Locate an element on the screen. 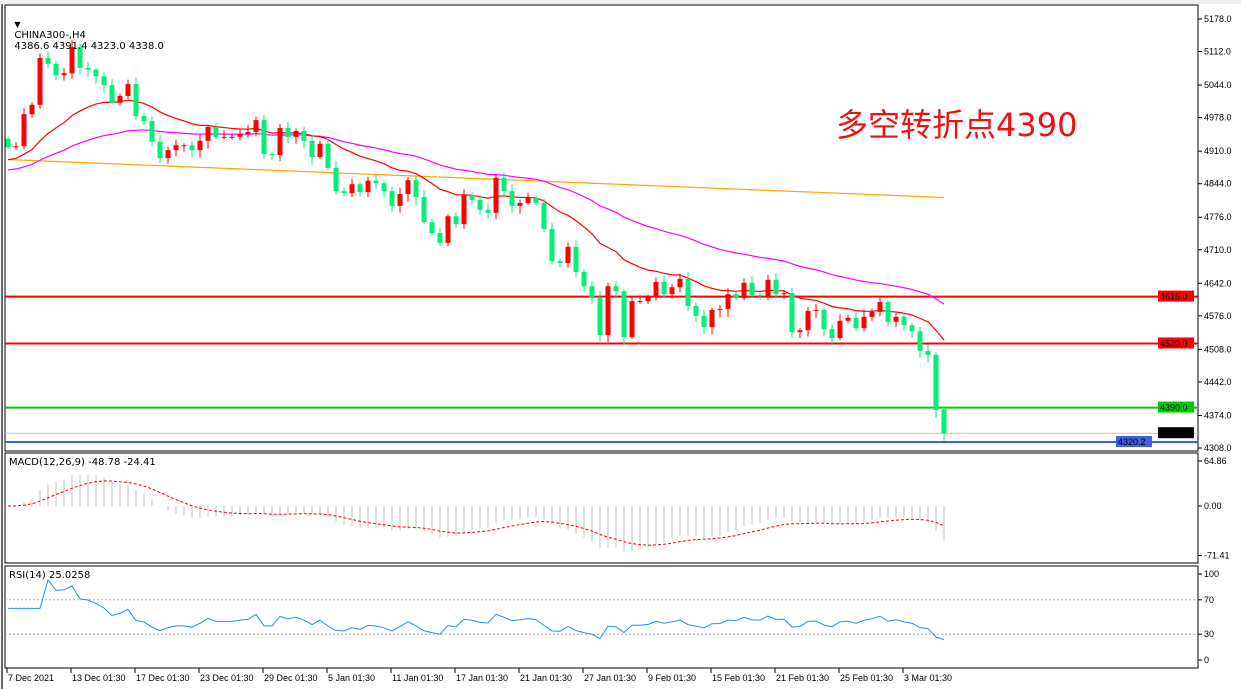  time-tick-label: 17 Dec 01:30 is located at coordinates (163, 678).